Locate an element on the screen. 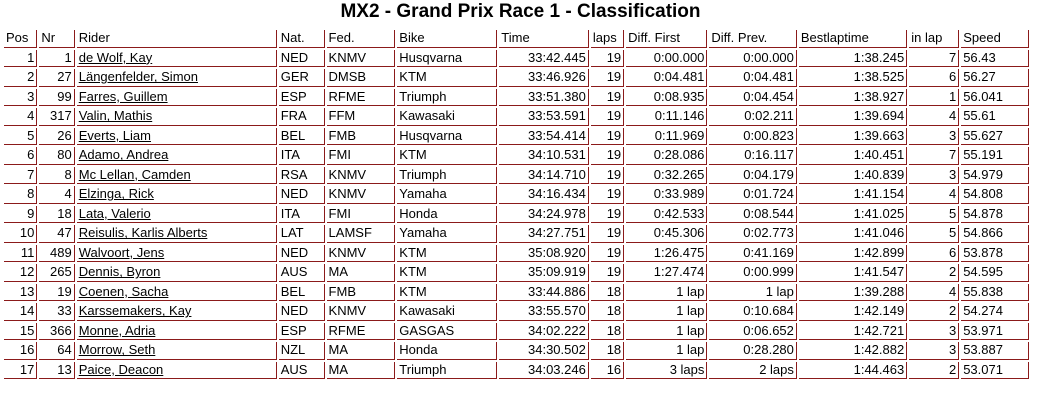  rider-link: Coenen, Sacha is located at coordinates (123, 291).